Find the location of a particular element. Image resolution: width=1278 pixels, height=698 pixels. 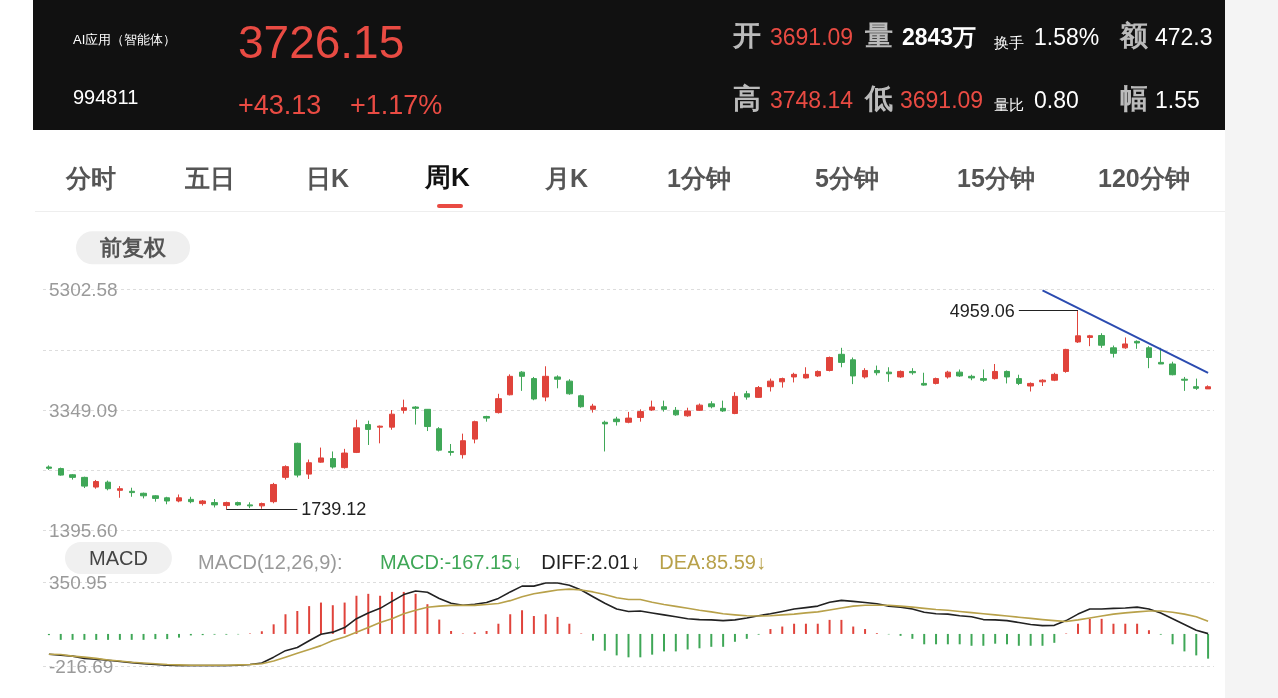

text: 3748.14 is located at coordinates (812, 100).